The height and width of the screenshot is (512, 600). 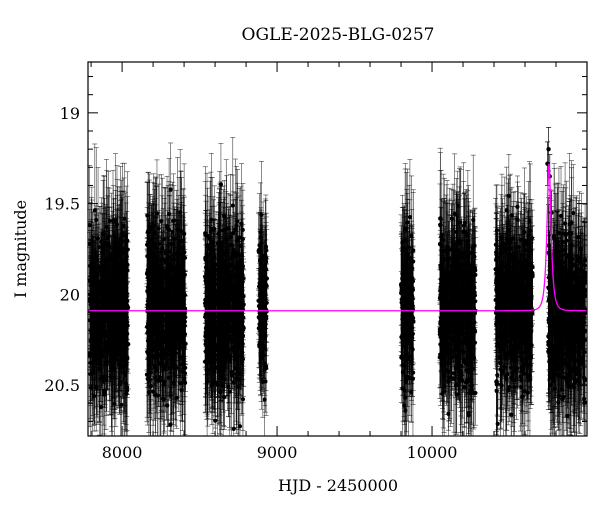 I want to click on x-tick-label: 8000, so click(x=122, y=452).